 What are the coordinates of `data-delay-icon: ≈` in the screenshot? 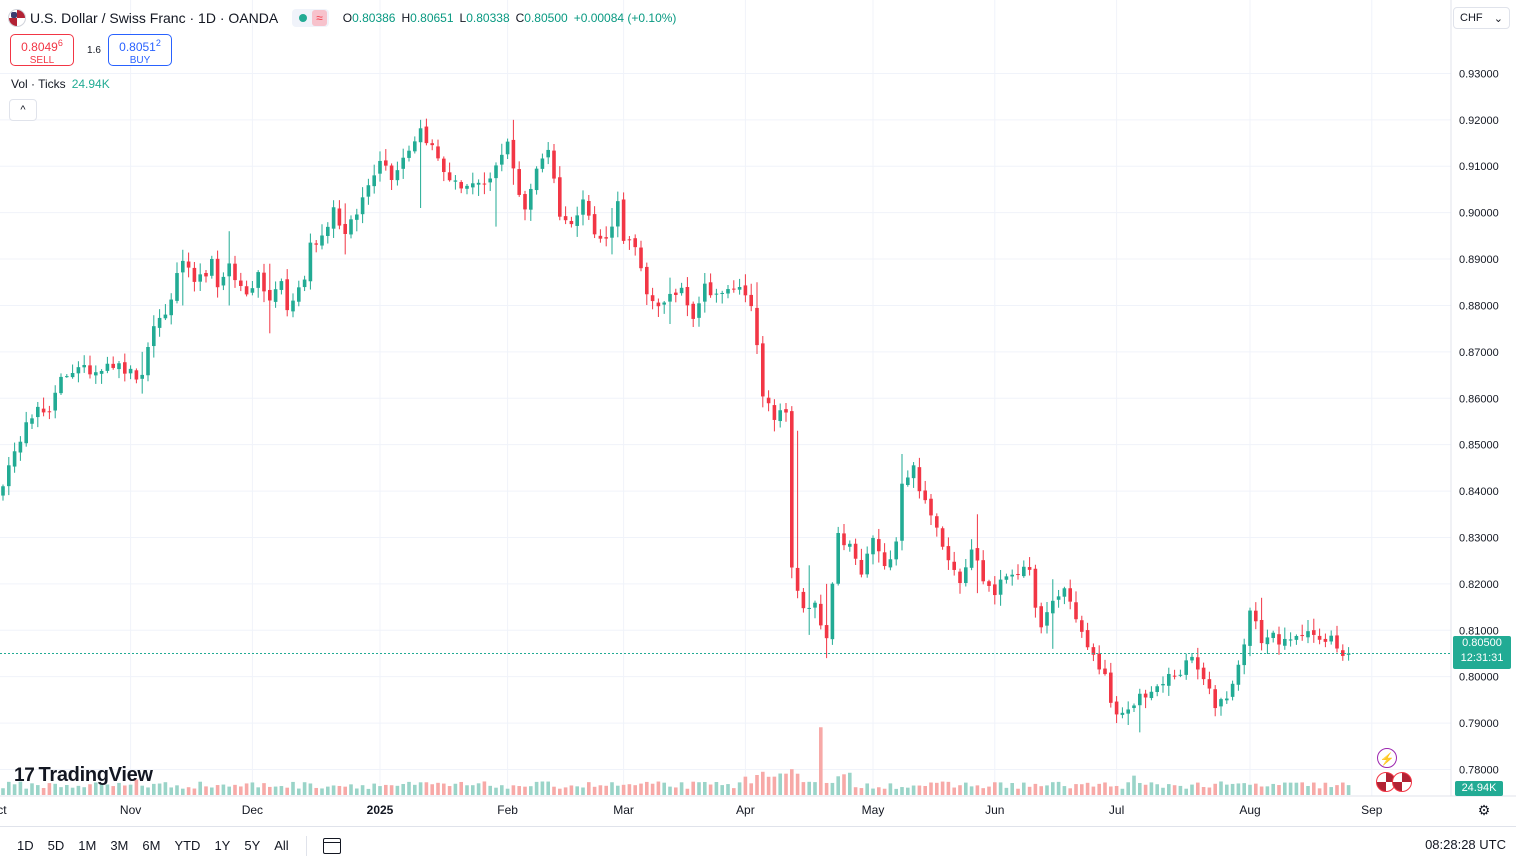 It's located at (319, 18).